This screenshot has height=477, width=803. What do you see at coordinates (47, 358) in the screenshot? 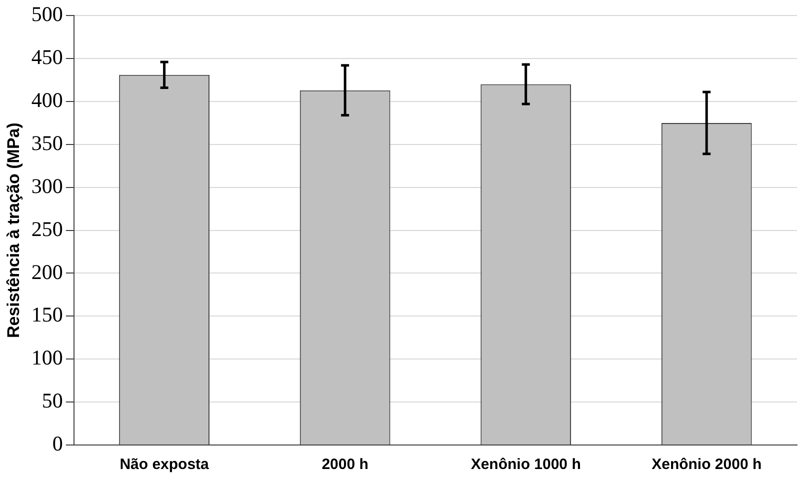
I see `y-tick-label: 100` at bounding box center [47, 358].